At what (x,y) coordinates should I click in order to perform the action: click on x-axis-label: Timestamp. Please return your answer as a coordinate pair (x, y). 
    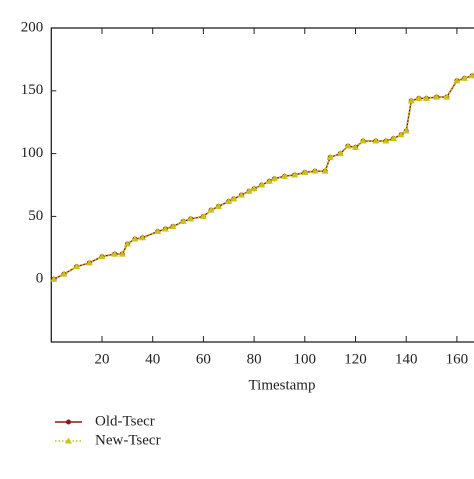
    Looking at the image, I should click on (282, 385).